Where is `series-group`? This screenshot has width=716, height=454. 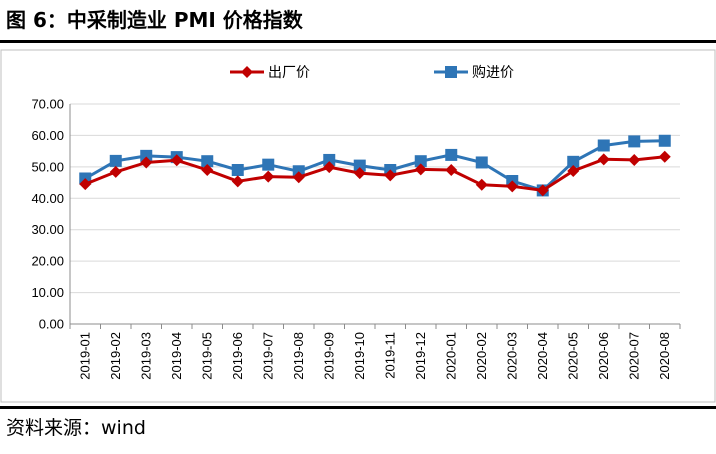 series-group is located at coordinates (375, 165).